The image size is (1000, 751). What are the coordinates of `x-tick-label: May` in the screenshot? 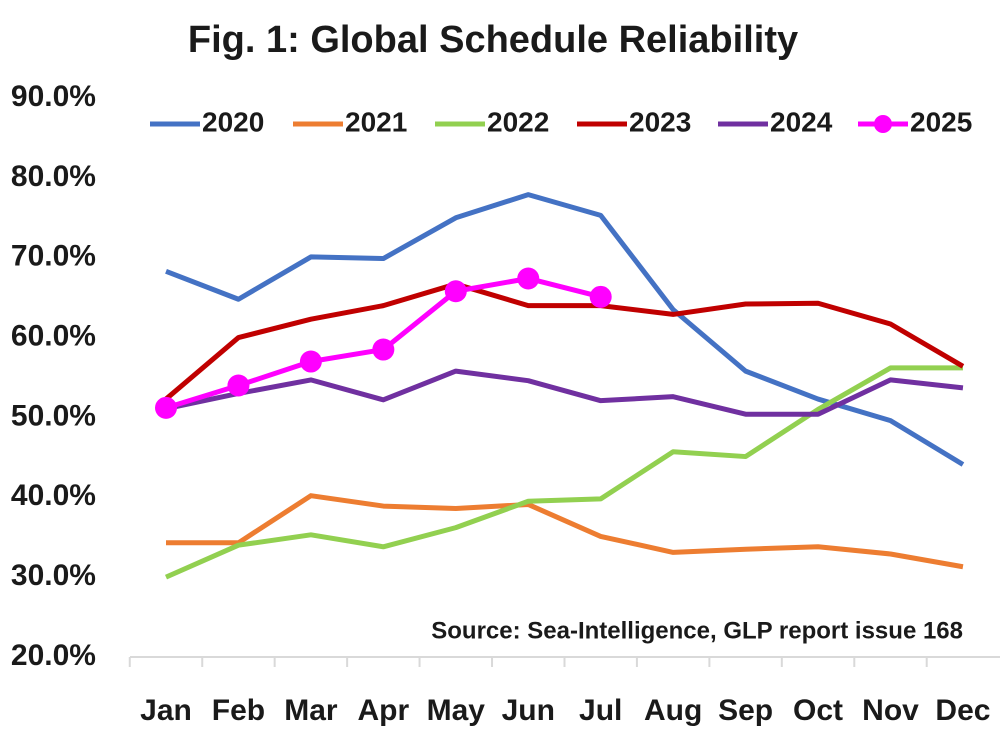 It's located at (456, 710).